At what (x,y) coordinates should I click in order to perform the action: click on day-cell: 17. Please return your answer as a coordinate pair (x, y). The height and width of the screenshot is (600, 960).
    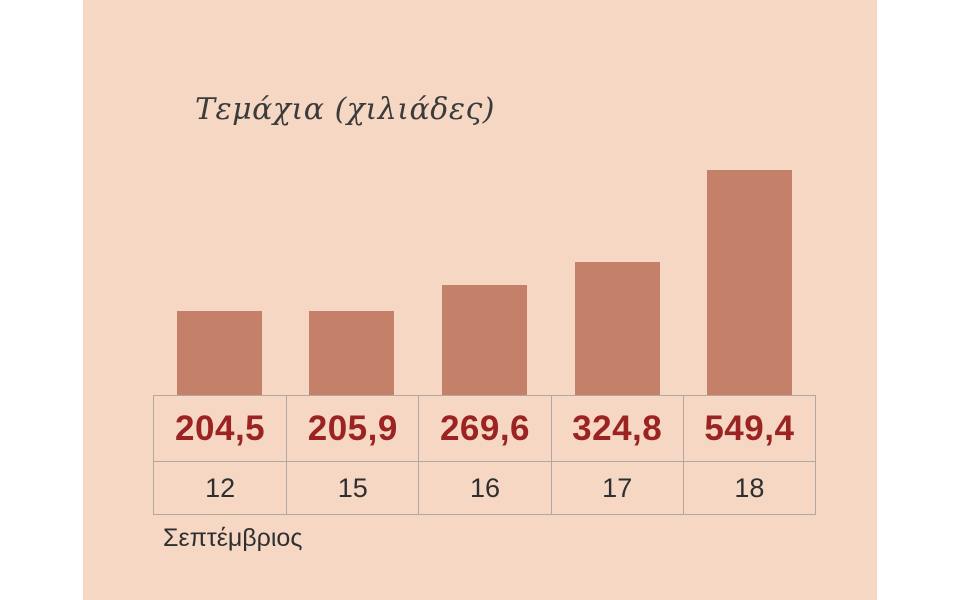
    Looking at the image, I should click on (616, 488).